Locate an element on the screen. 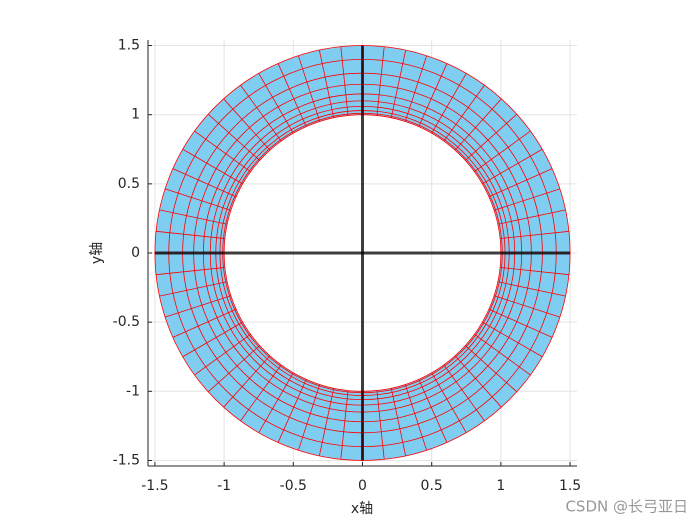 The width and height of the screenshot is (700, 529). y-tick-label: 1 is located at coordinates (135, 115).